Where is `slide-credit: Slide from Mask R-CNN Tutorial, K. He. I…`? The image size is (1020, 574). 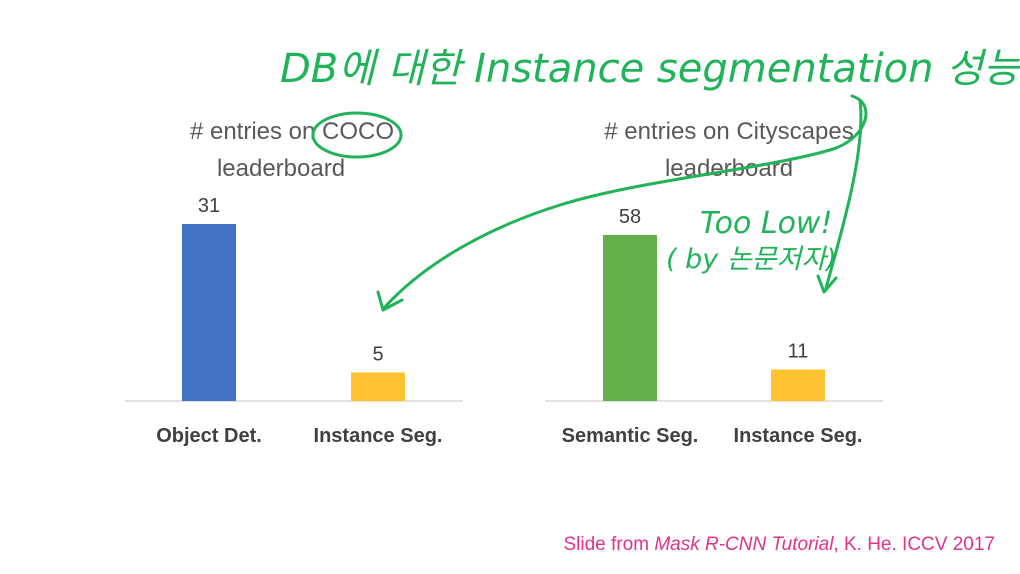 slide-credit: Slide from Mask R-CNN Tutorial, K. He. I… is located at coordinates (780, 544).